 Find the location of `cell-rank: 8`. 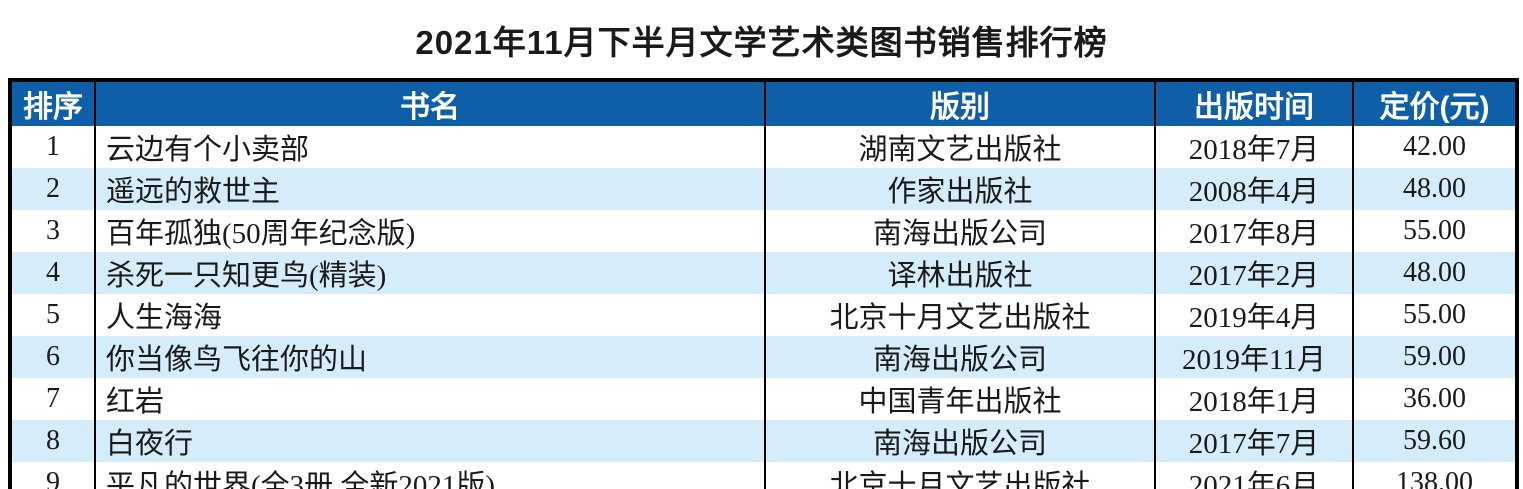

cell-rank: 8 is located at coordinates (53, 440).